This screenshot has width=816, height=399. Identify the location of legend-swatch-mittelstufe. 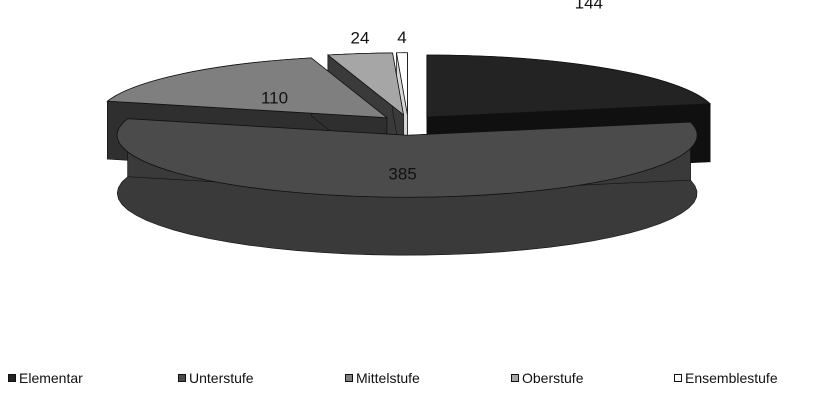
(349, 378).